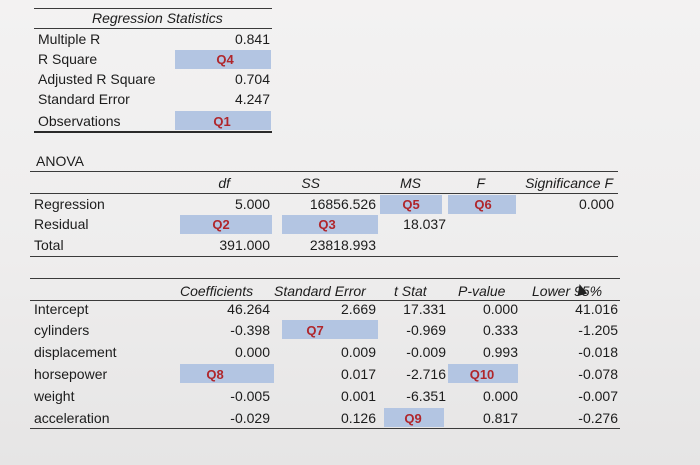 Image resolution: width=700 pixels, height=465 pixels. I want to click on stat-label: R Square, so click(68, 59).